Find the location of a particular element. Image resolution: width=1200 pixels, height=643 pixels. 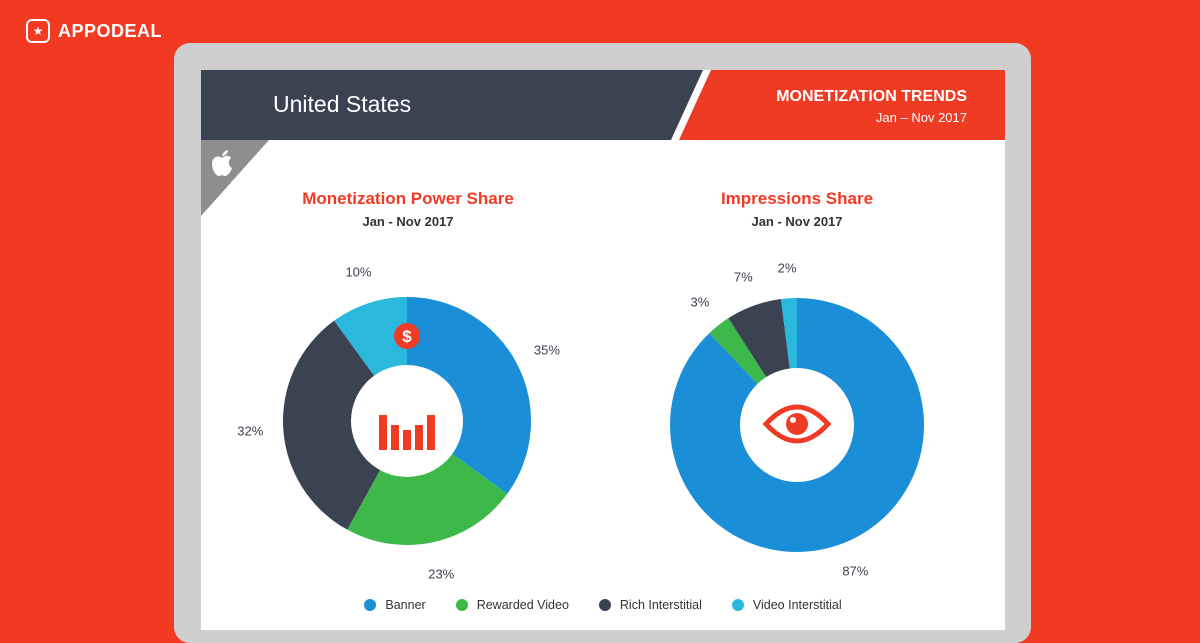

legend-label: Banner is located at coordinates (405, 605).